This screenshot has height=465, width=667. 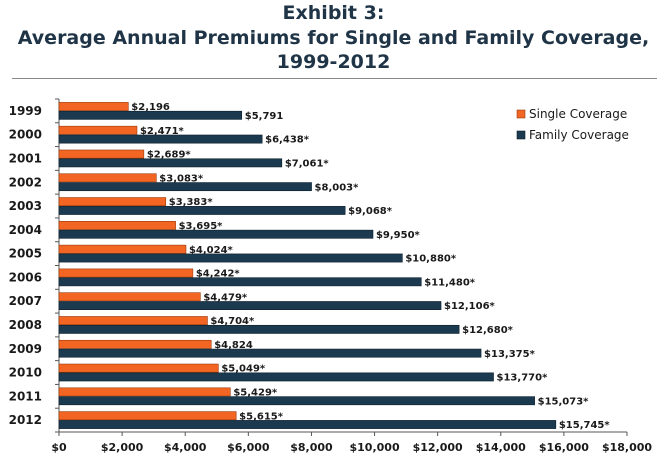 I want to click on data-label-single: $2,689*, so click(x=169, y=155).